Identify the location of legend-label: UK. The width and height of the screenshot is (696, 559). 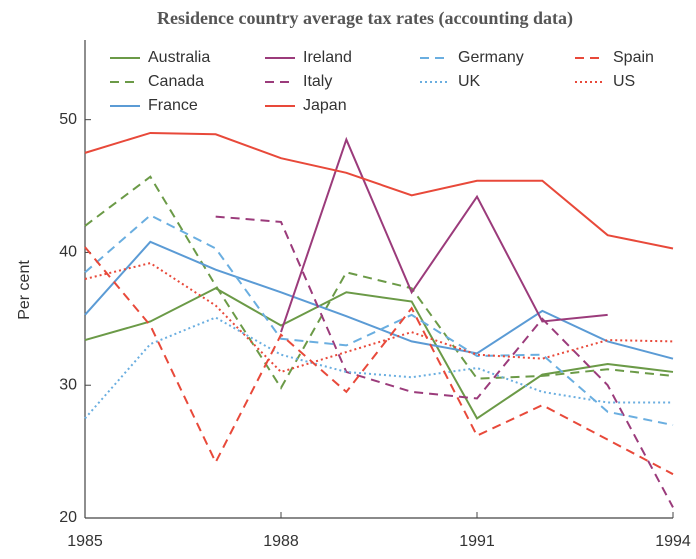
(469, 81).